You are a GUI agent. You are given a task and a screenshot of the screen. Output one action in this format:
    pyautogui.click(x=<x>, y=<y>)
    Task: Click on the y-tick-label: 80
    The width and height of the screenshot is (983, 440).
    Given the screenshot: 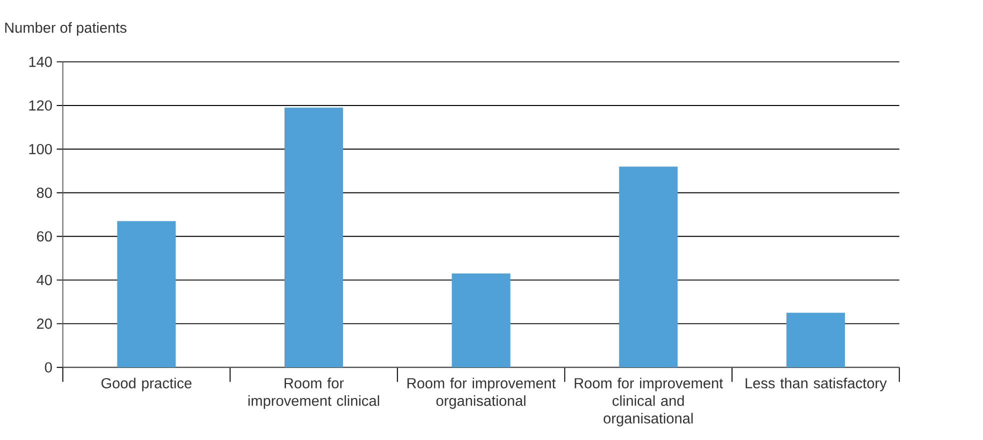 What is the action you would take?
    pyautogui.click(x=44, y=193)
    